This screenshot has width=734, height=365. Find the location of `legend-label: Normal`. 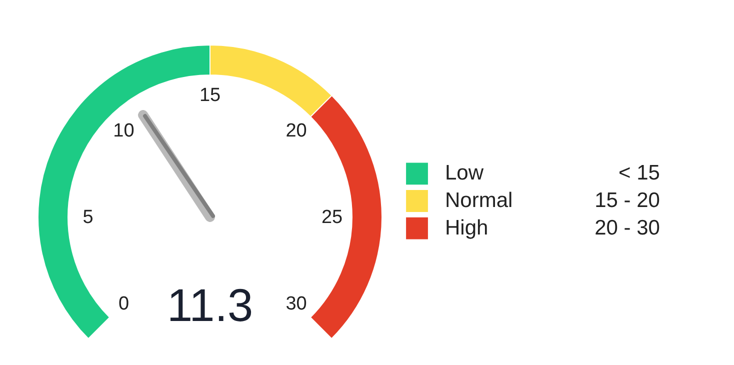

legend-label: Normal is located at coordinates (479, 200).